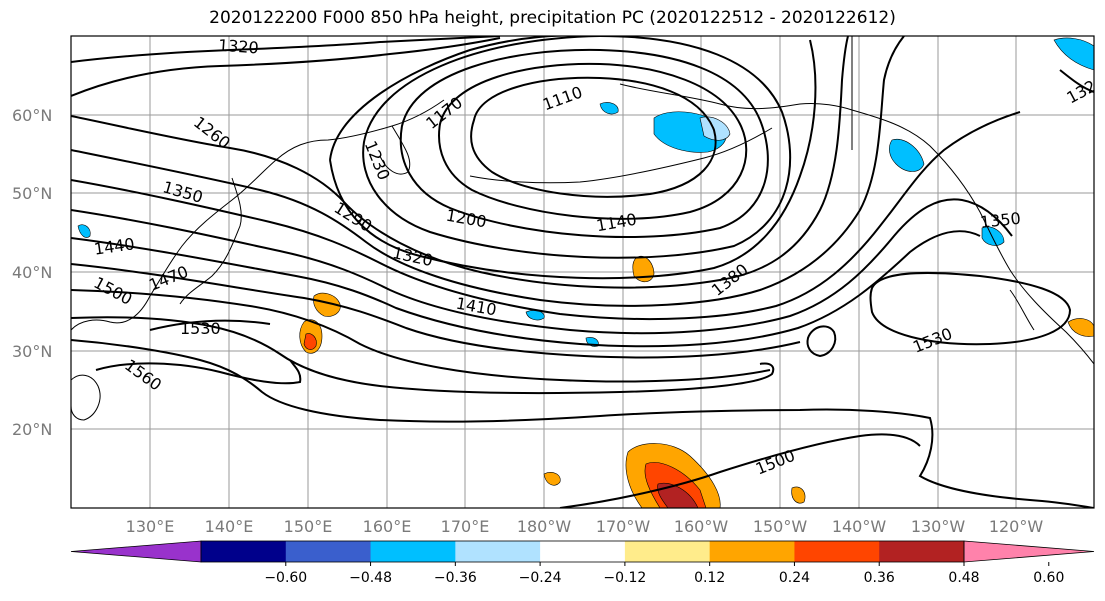  Describe the element at coordinates (310, 341) in the screenshot. I see `precip-positive-west-core` at that location.